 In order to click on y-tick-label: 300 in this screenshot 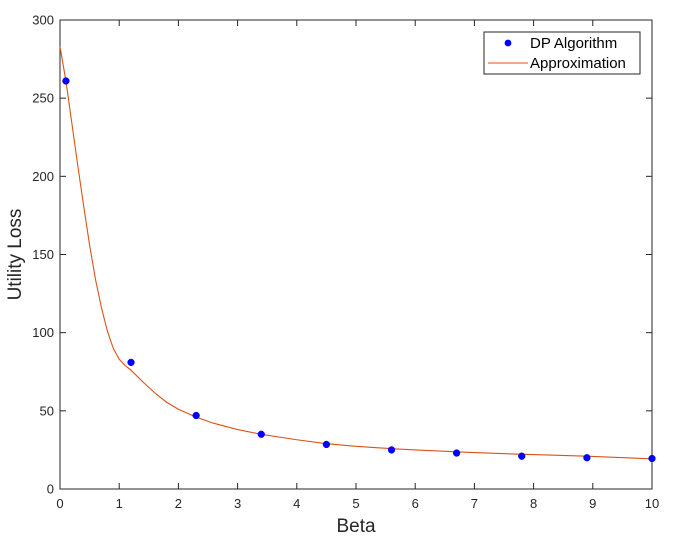, I will do `click(43, 20)`.